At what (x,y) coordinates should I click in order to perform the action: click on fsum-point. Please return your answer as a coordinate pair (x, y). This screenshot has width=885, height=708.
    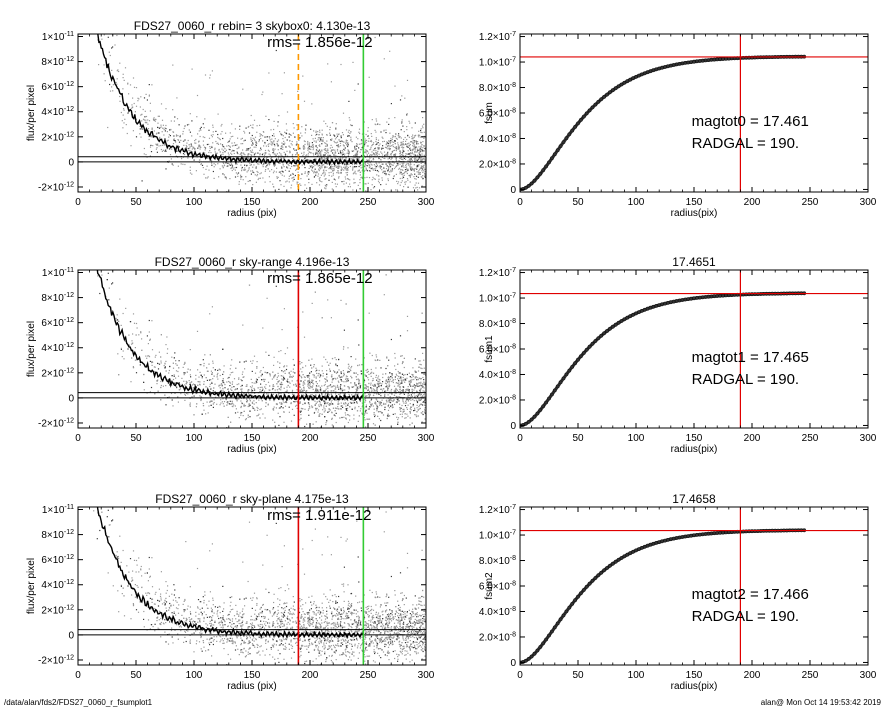
    Looking at the image, I should click on (528, 185).